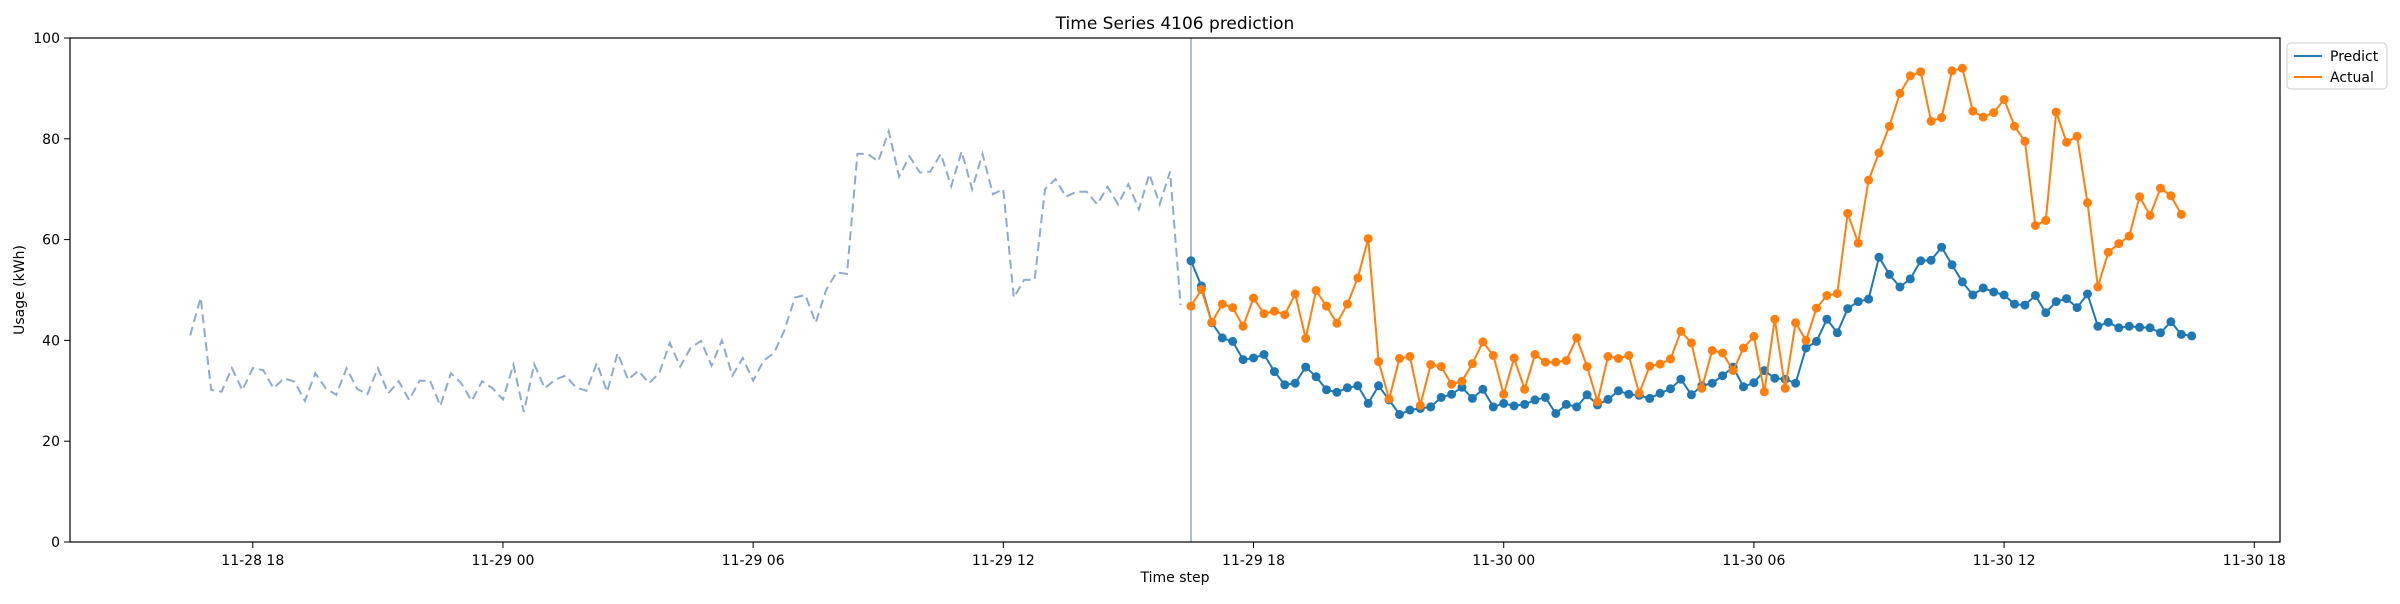  Describe the element at coordinates (502, 561) in the screenshot. I see `x-tick-label: 11-29 00` at that location.